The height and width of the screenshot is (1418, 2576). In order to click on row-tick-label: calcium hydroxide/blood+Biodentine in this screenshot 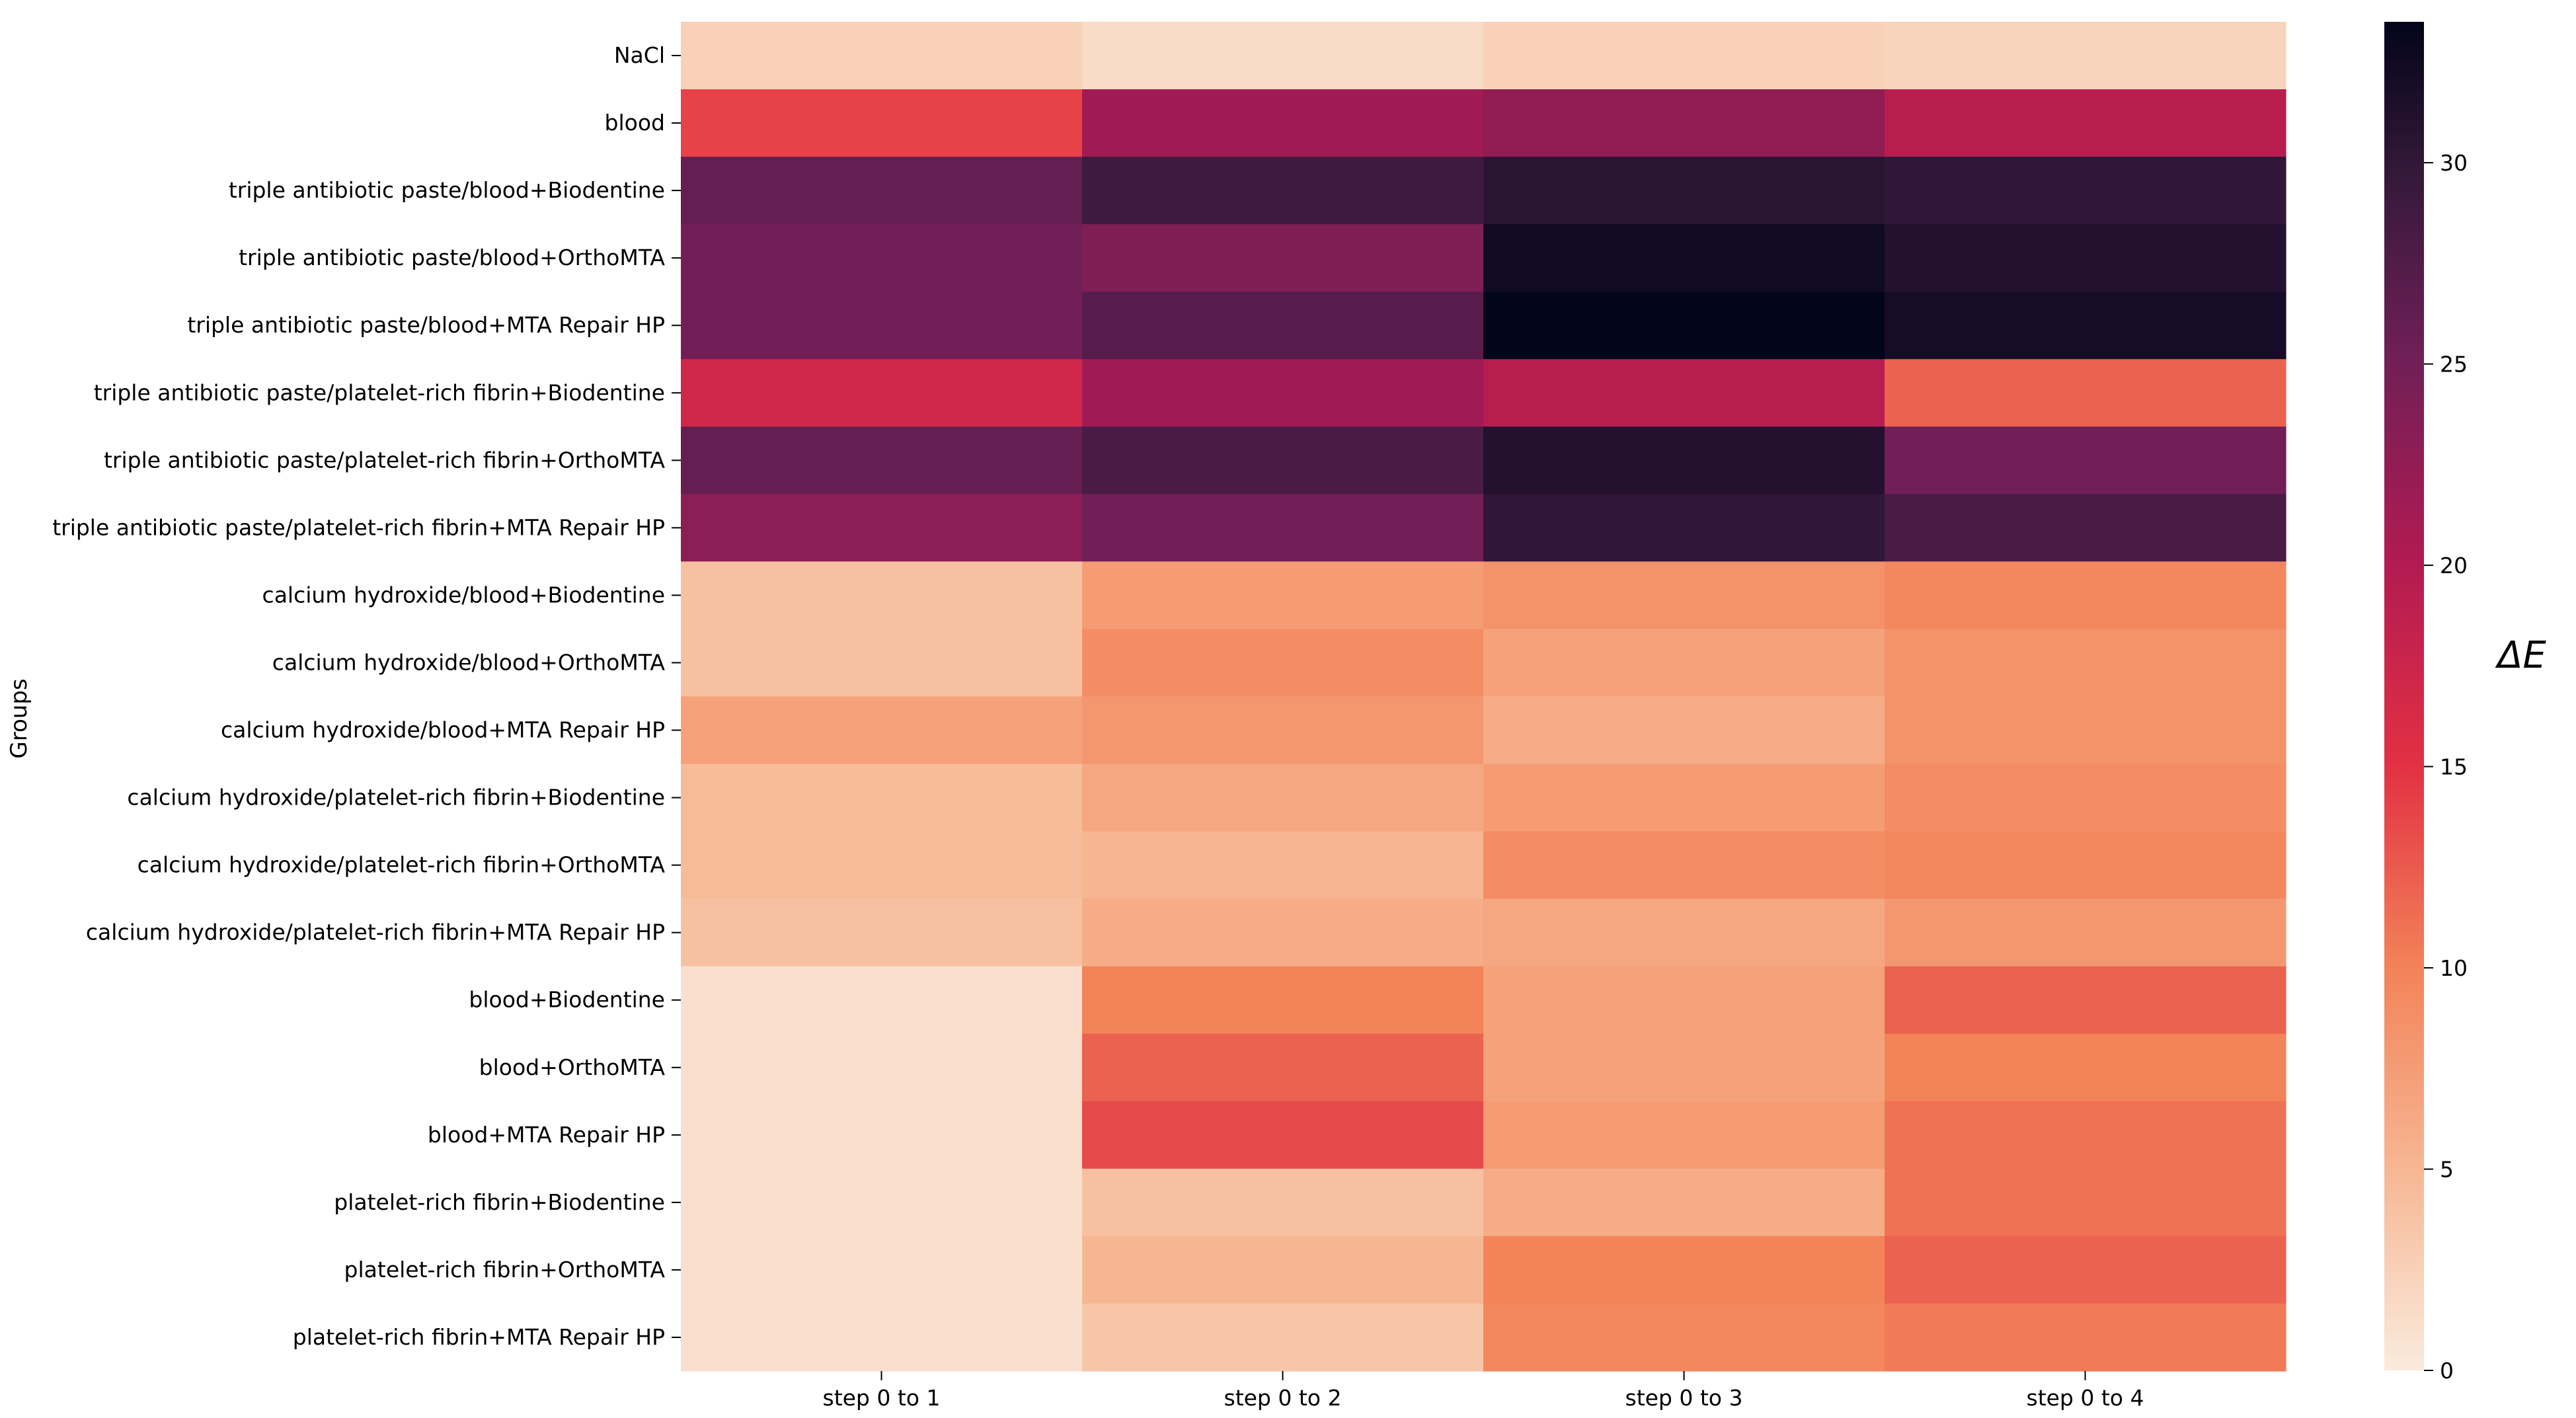, I will do `click(463, 595)`.